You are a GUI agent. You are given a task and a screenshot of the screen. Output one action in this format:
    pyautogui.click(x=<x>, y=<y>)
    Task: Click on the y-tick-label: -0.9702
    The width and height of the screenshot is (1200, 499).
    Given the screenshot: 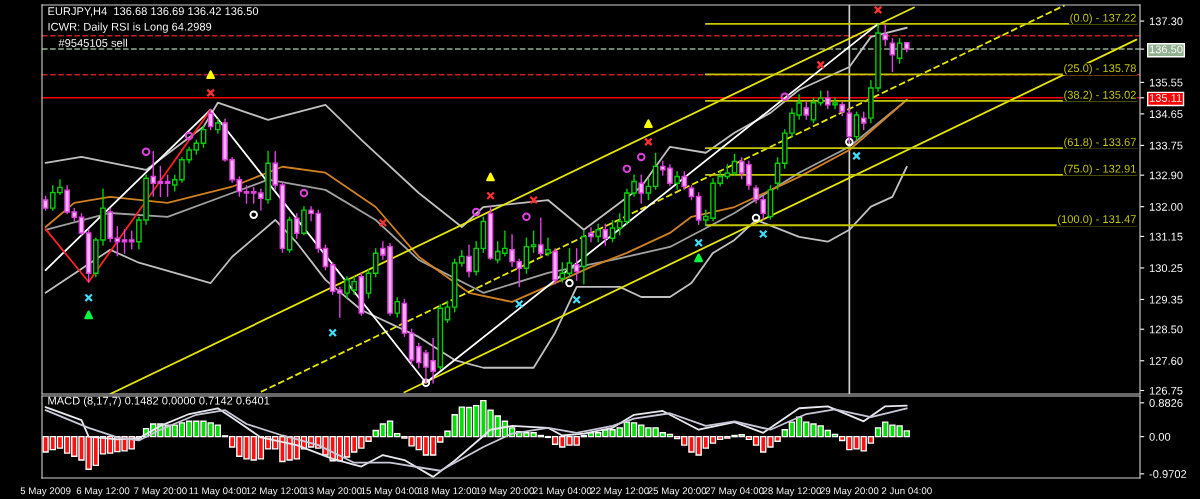 What is the action you would take?
    pyautogui.click(x=1168, y=474)
    